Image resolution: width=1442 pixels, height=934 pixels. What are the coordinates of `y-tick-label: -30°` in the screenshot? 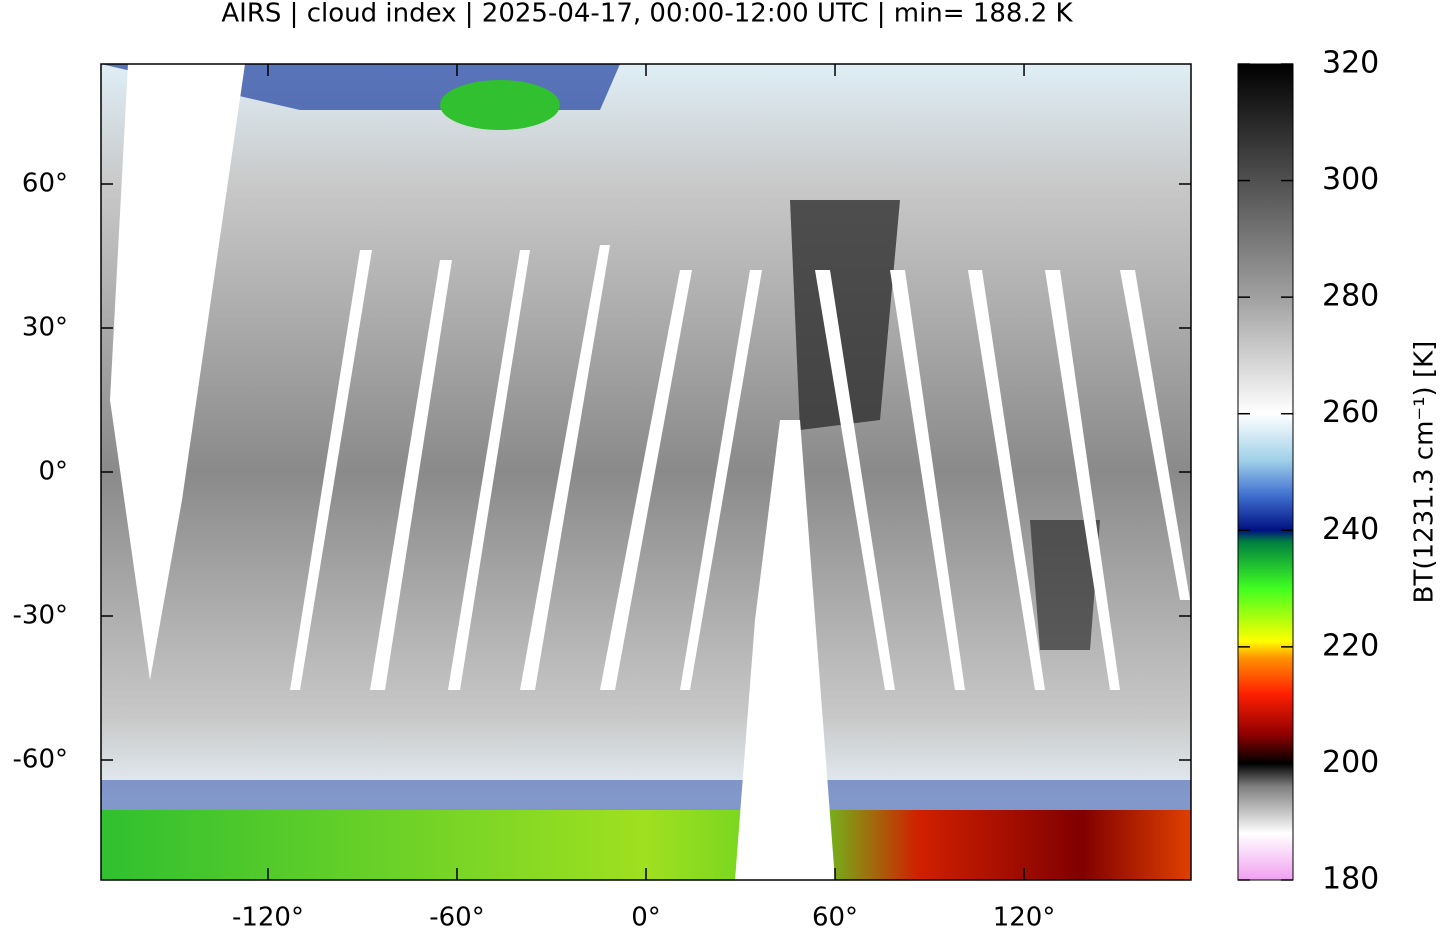 It's located at (40, 616).